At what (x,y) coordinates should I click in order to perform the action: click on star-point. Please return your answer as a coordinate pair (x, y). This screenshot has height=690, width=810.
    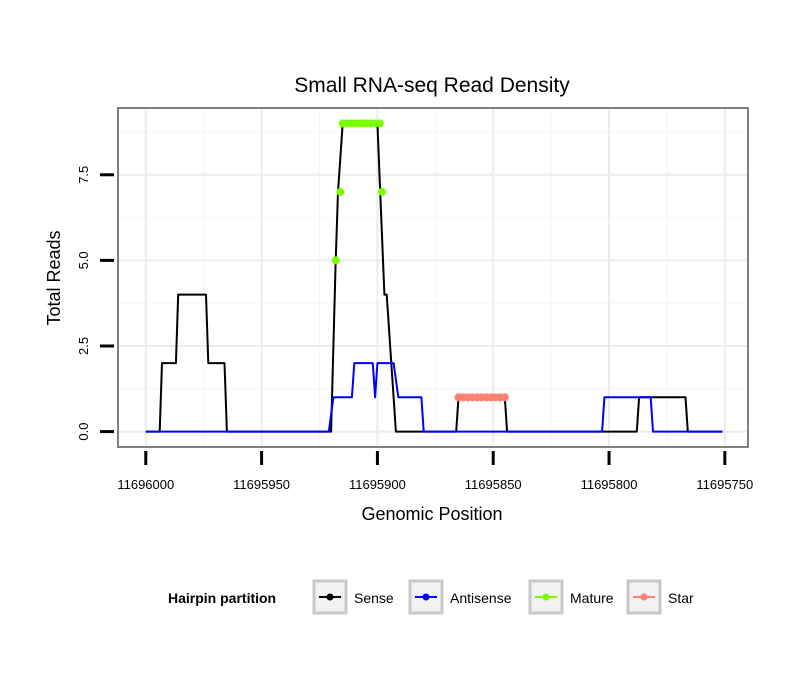
    Looking at the image, I should click on (504, 397).